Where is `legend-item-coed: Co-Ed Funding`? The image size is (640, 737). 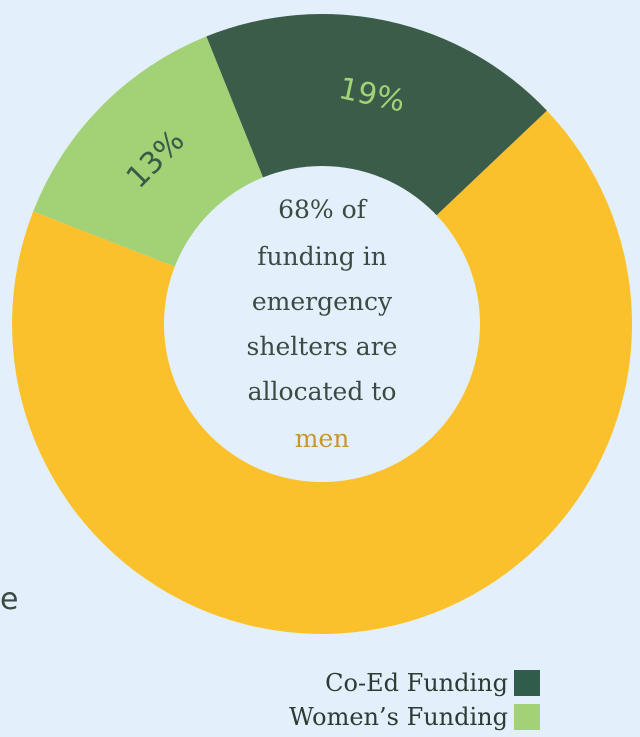
legend-item-coed: Co-Ed Funding is located at coordinates (432, 683).